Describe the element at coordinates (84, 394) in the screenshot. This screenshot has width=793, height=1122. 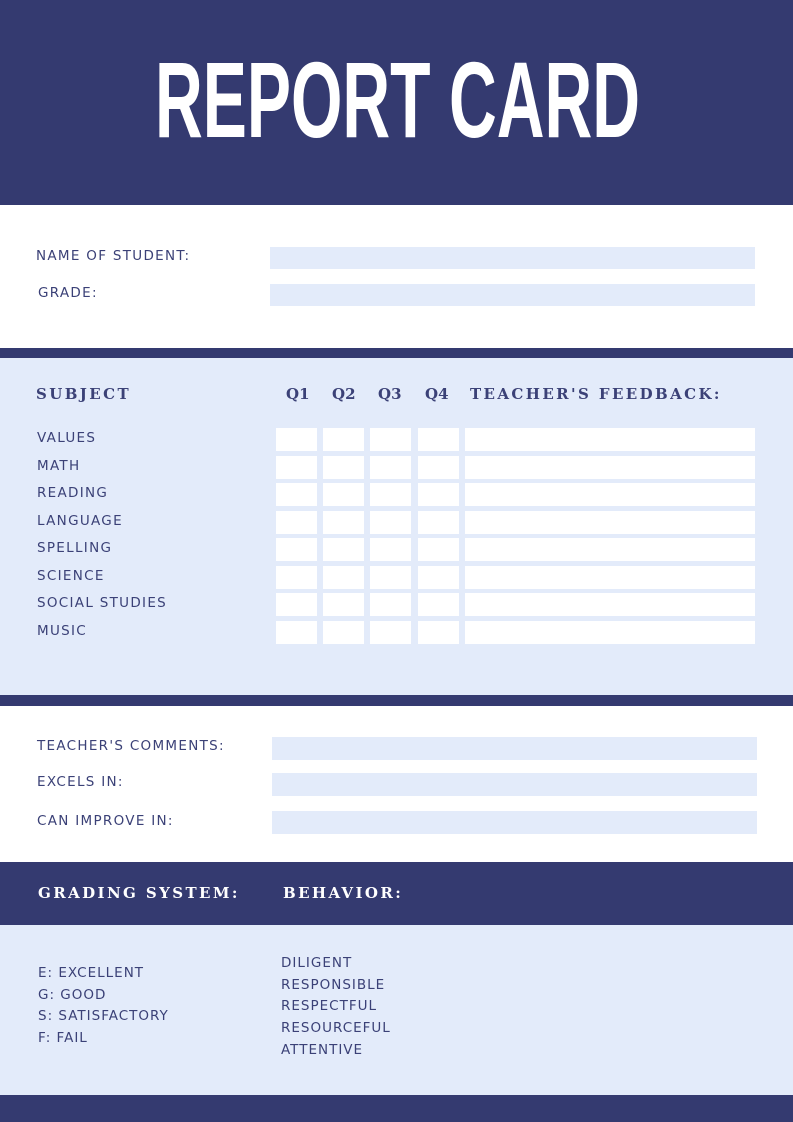
I see `subject-header: SUBJECT` at that location.